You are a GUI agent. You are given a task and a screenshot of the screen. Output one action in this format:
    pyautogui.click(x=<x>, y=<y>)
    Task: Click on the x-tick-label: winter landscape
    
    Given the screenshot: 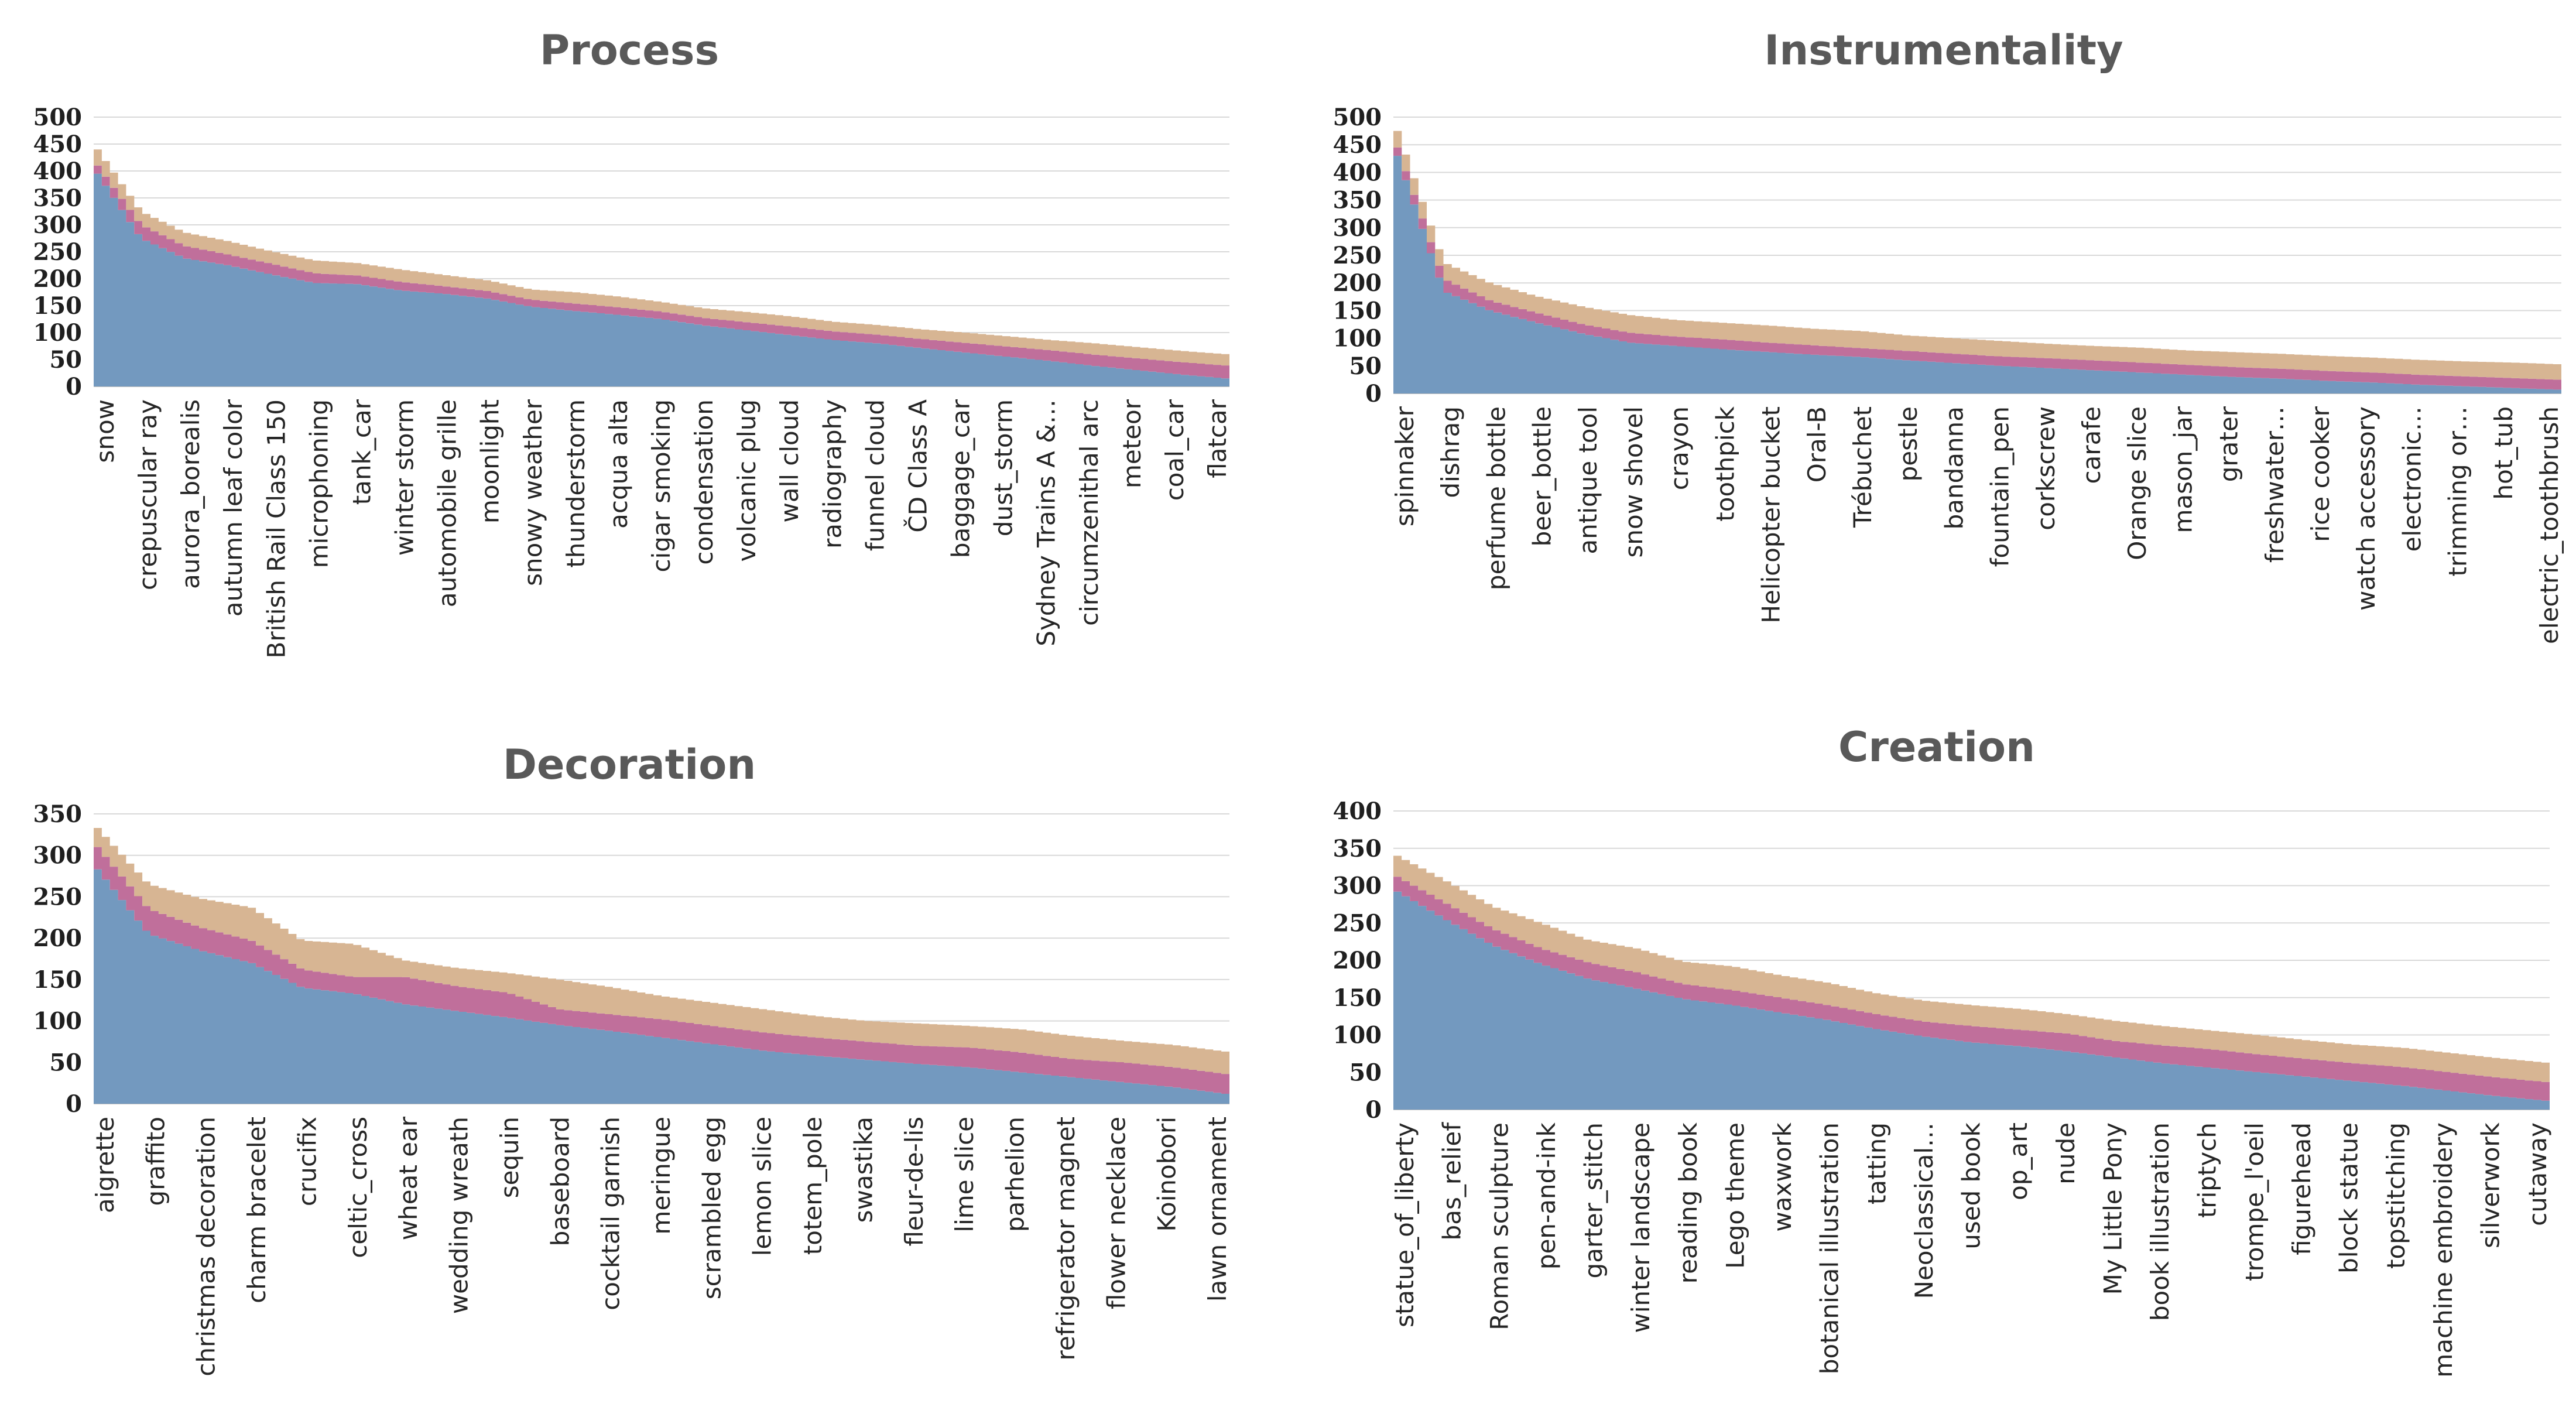 What is the action you would take?
    pyautogui.click(x=1640, y=1227)
    